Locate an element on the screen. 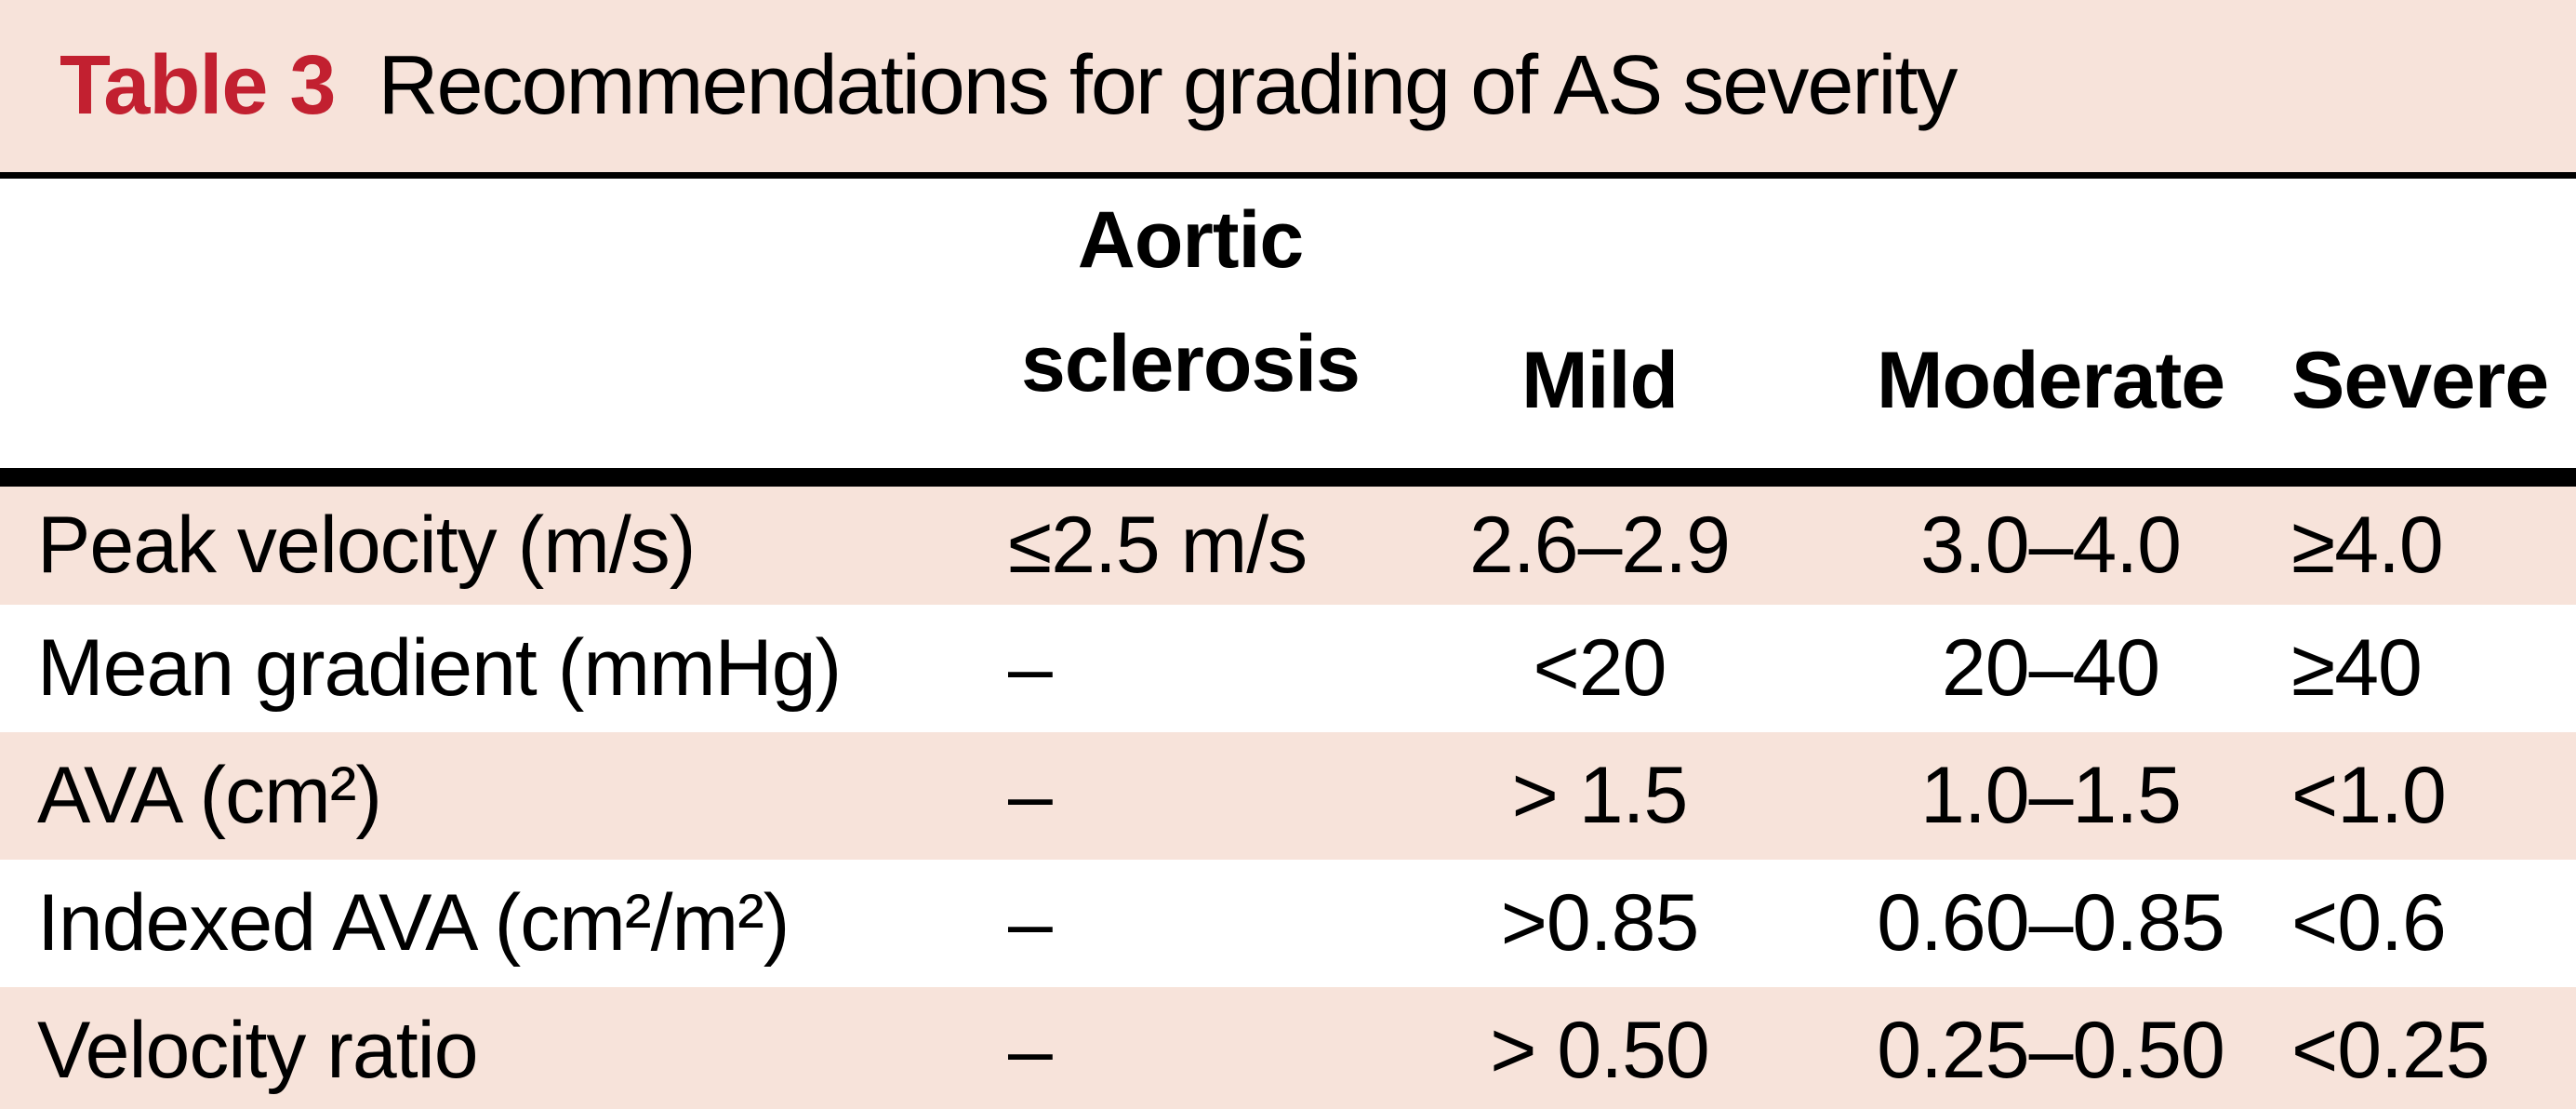 This screenshot has width=2576, height=1109. table-row-mean-gradient: Mean gradient (mmHg) – <20 20–40 ≥40 is located at coordinates (1288, 668).